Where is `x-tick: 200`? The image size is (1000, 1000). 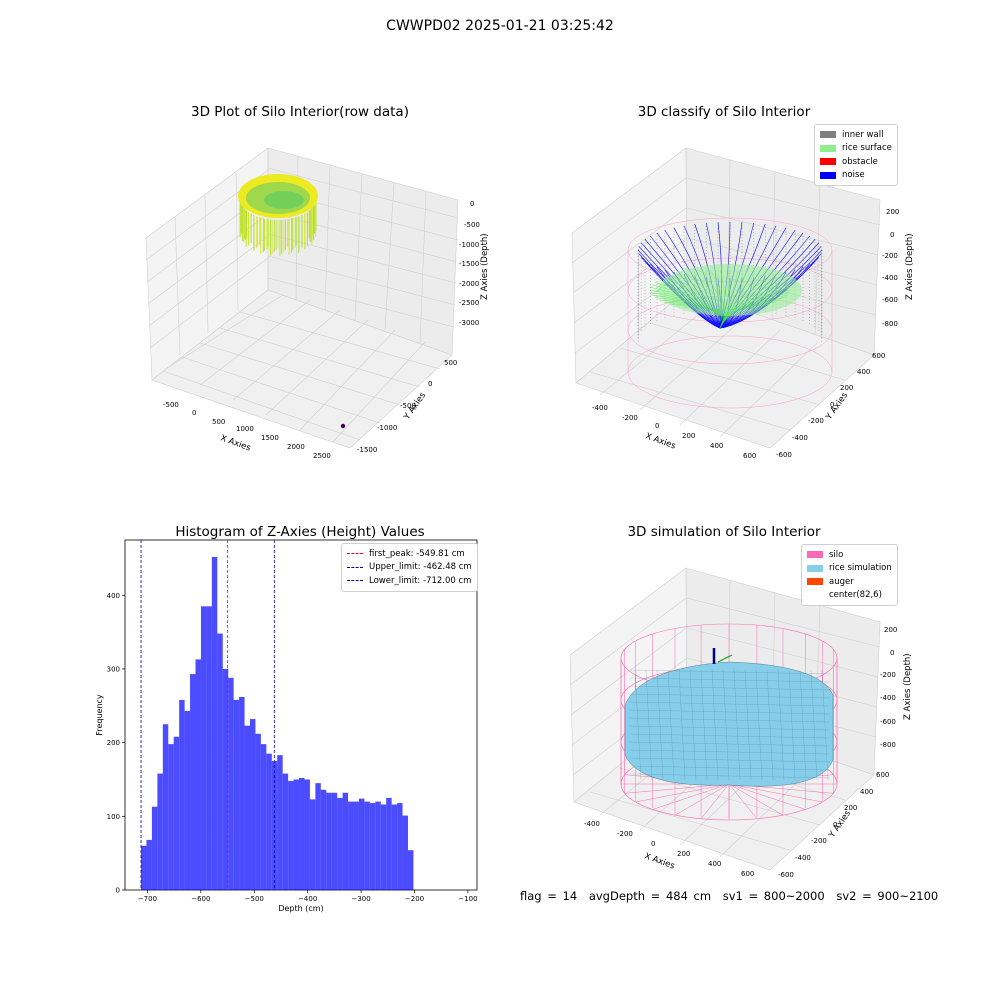
x-tick: 200 is located at coordinates (683, 854).